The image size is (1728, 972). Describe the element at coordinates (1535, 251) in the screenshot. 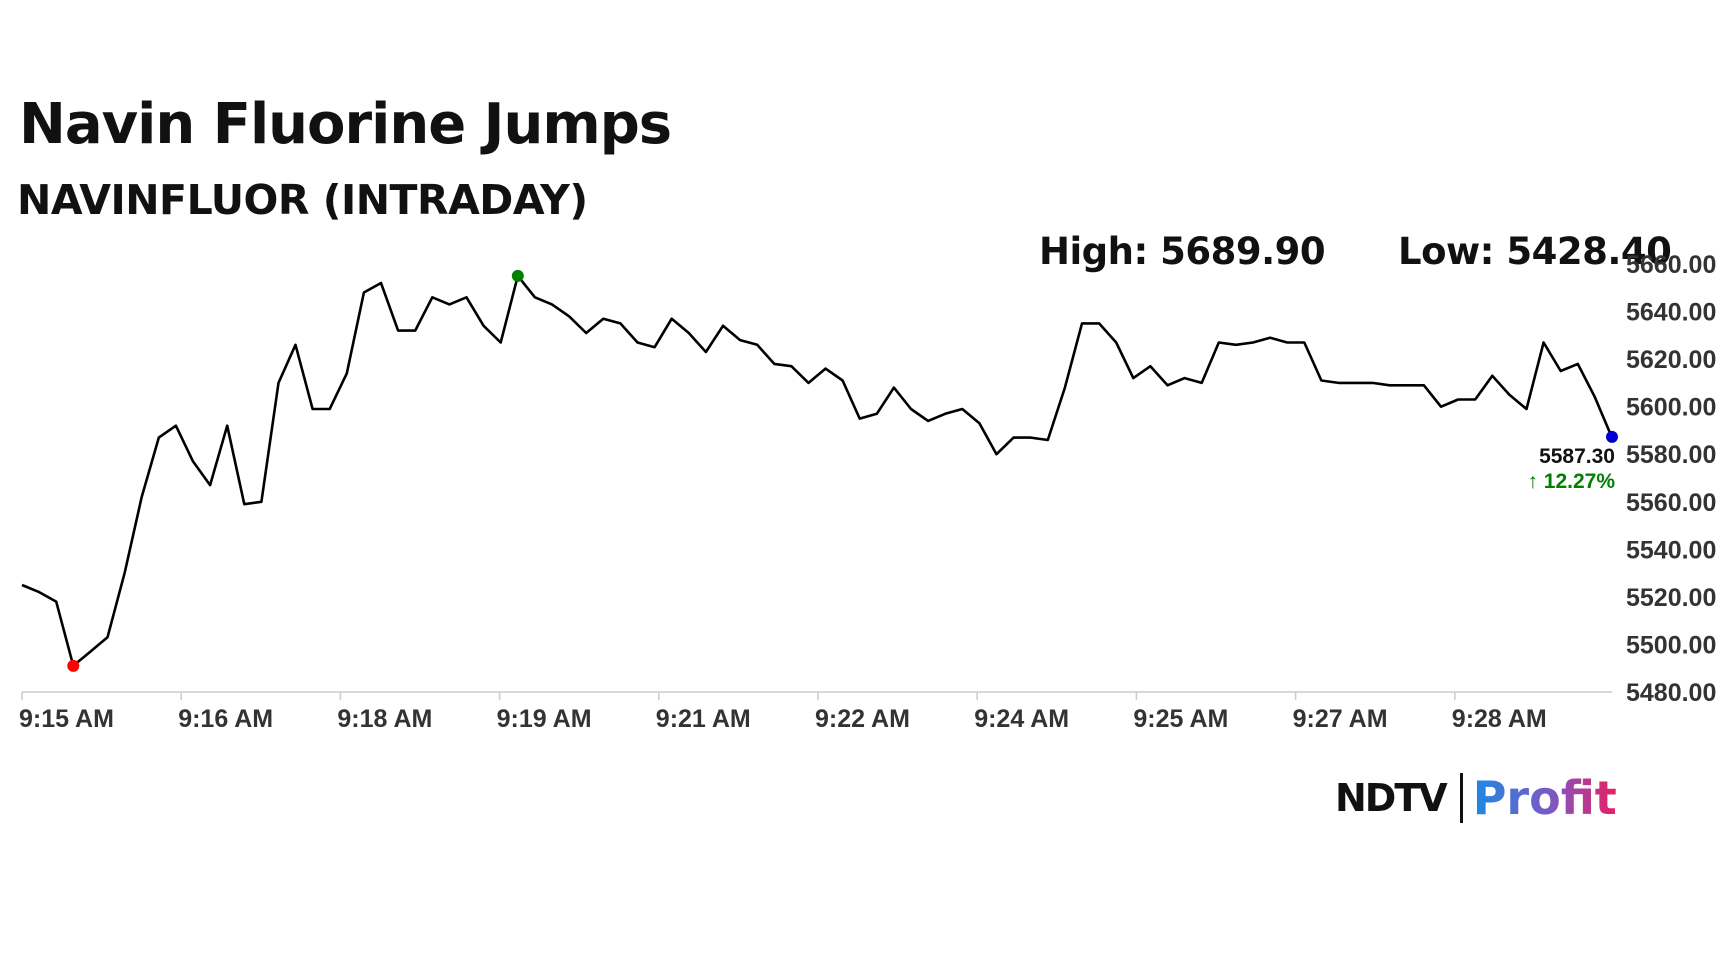

I see `low-label: Low: 5428.40` at that location.